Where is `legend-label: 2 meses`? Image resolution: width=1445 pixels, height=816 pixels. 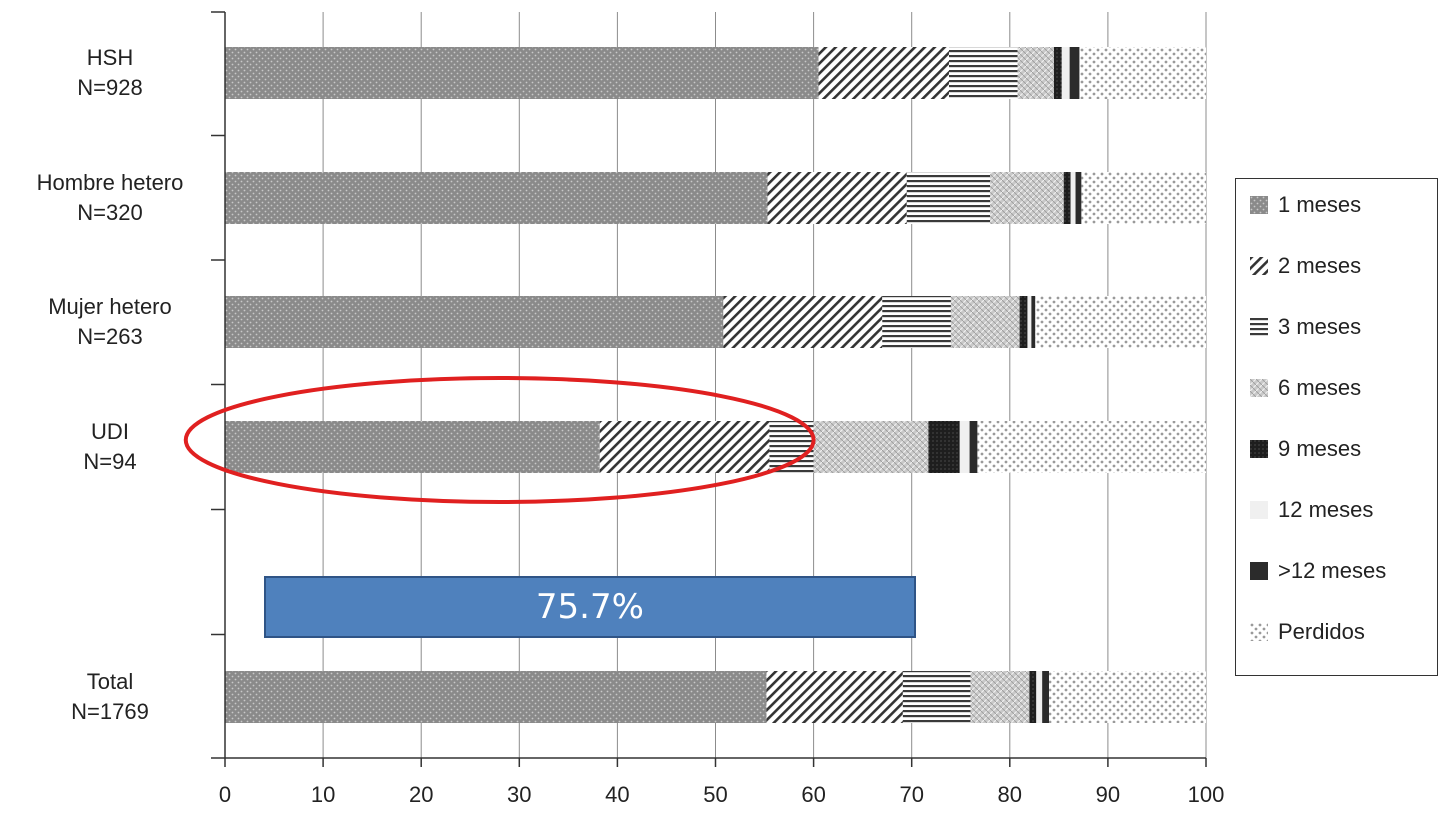
legend-label: 2 meses is located at coordinates (1320, 265).